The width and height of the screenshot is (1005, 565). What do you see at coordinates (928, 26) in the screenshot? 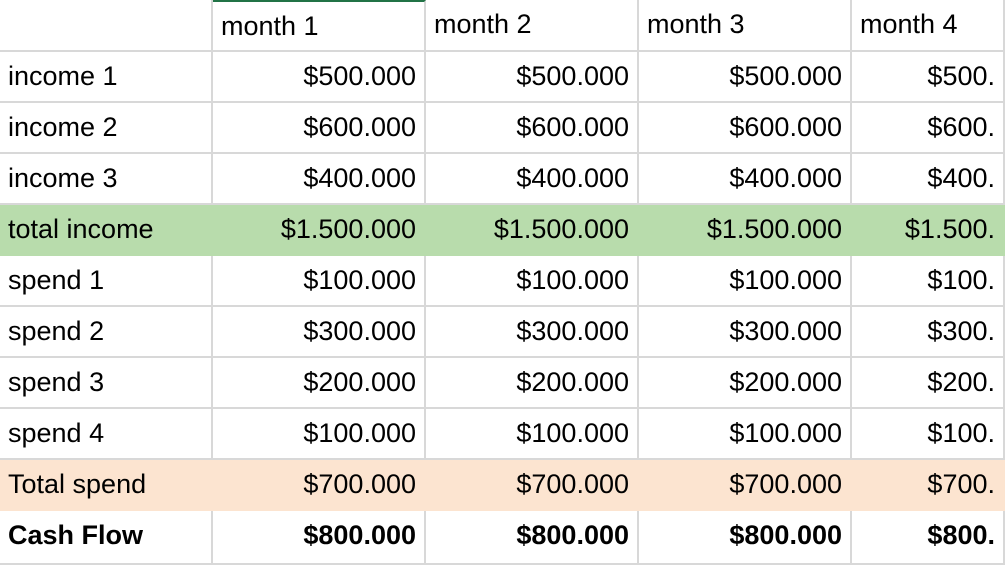
I see `column-header: month 4` at bounding box center [928, 26].